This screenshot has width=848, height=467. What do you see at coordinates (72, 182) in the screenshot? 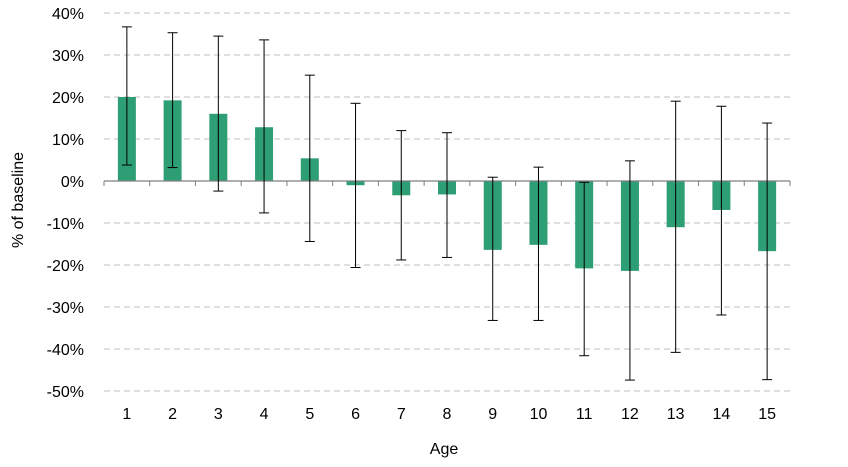
I see `y-tick-label: 0%` at bounding box center [72, 182].